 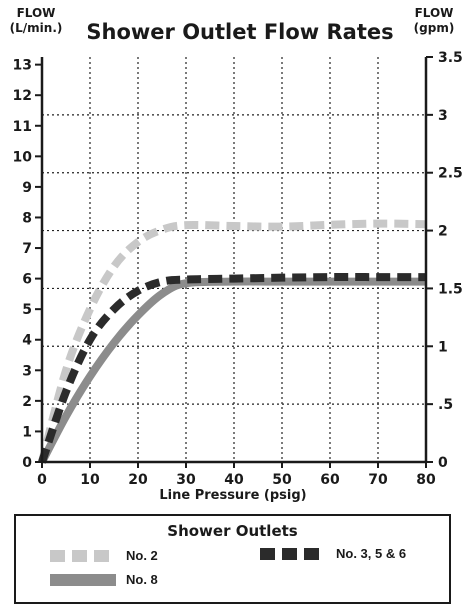 I want to click on y-tick-label: 11, so click(x=22, y=127).